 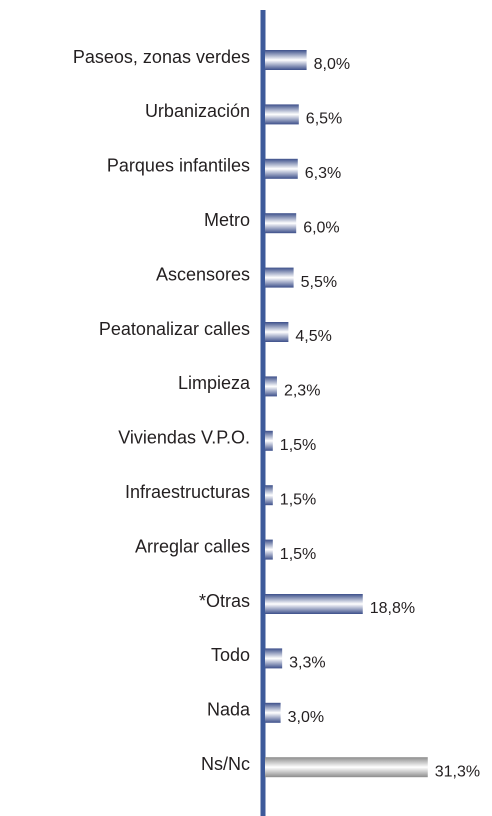 What do you see at coordinates (324, 119) in the screenshot?
I see `value-label: 6,5%` at bounding box center [324, 119].